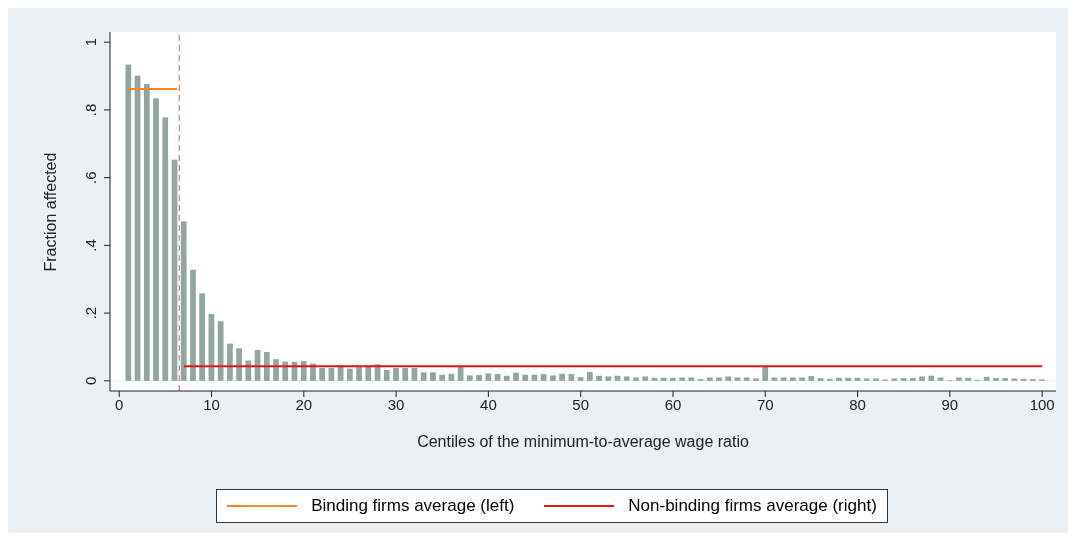 The image size is (1078, 545). What do you see at coordinates (90, 245) in the screenshot?
I see `y-tick-label: .4` at bounding box center [90, 245].